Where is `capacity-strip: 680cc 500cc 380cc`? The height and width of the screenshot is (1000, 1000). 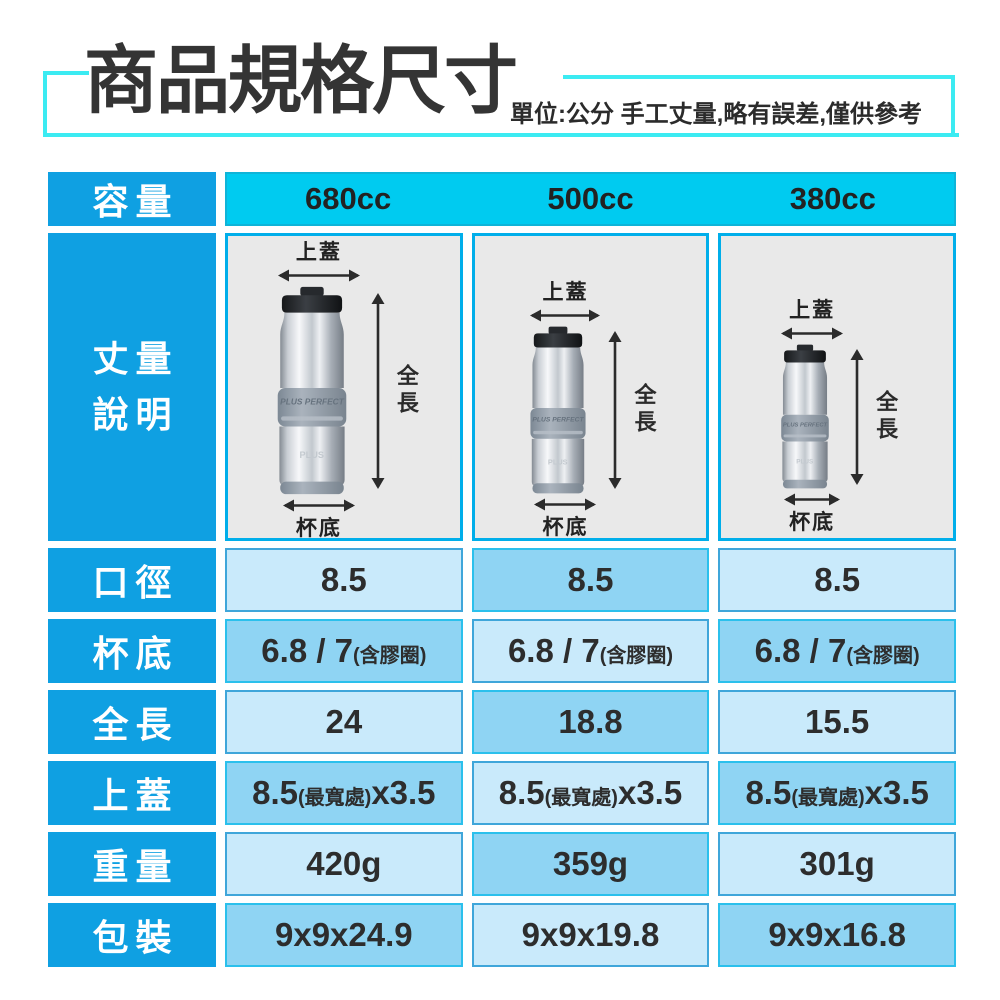 capacity-strip: 680cc 500cc 380cc is located at coordinates (590, 199).